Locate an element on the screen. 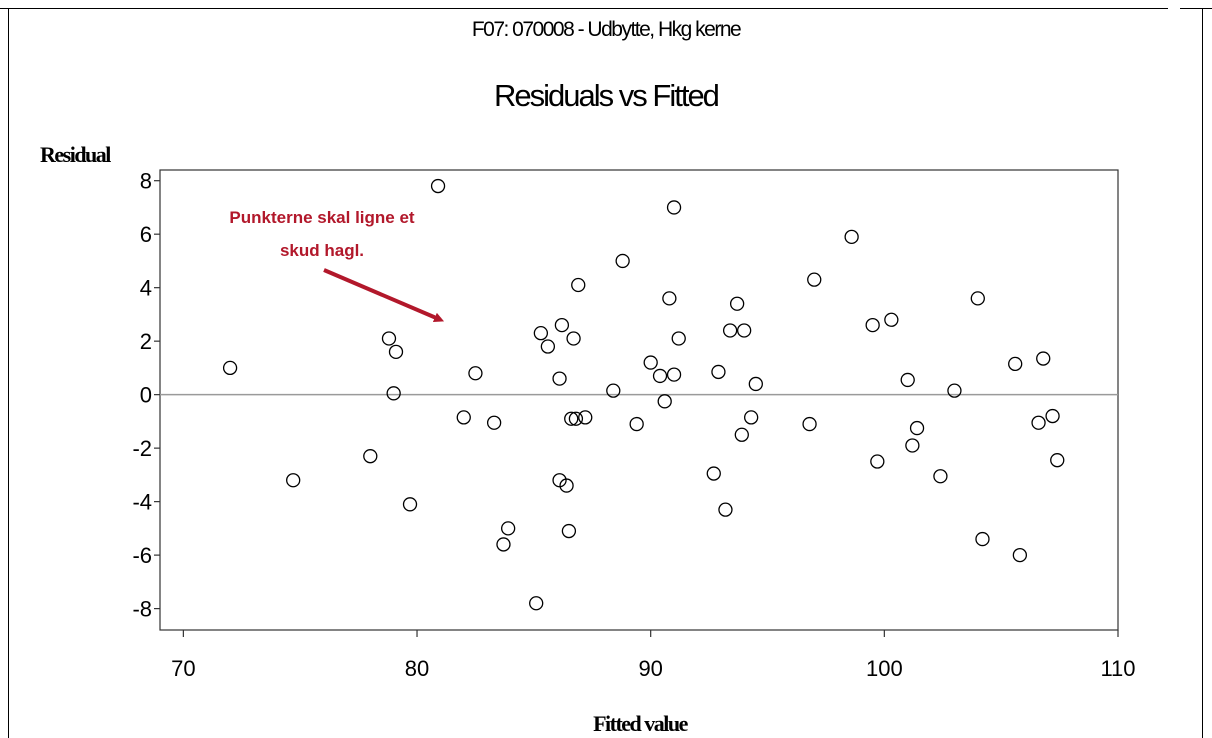  x-tick-label: 70 is located at coordinates (183, 668).